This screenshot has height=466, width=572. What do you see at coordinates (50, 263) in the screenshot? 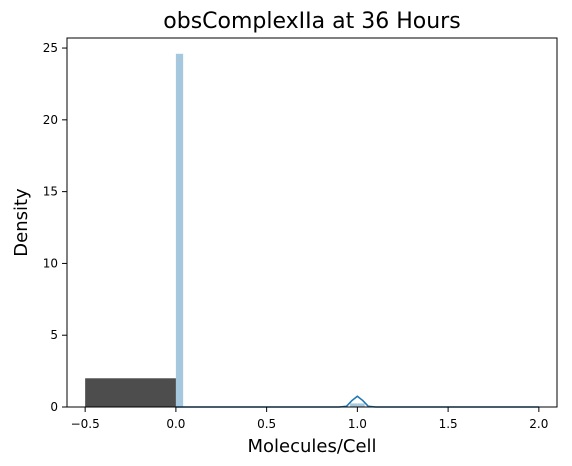
I see `y-tick-label-2: 10` at bounding box center [50, 263].